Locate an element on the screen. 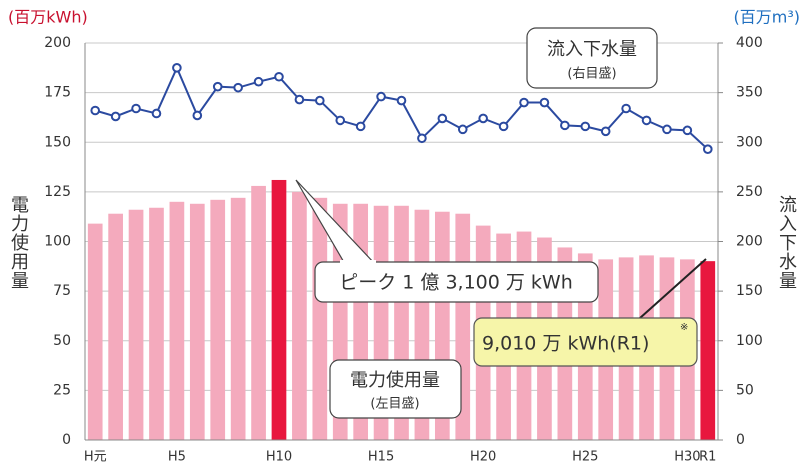 The height and width of the screenshot is (468, 806). x-tick-label: H25 is located at coordinates (585, 457).